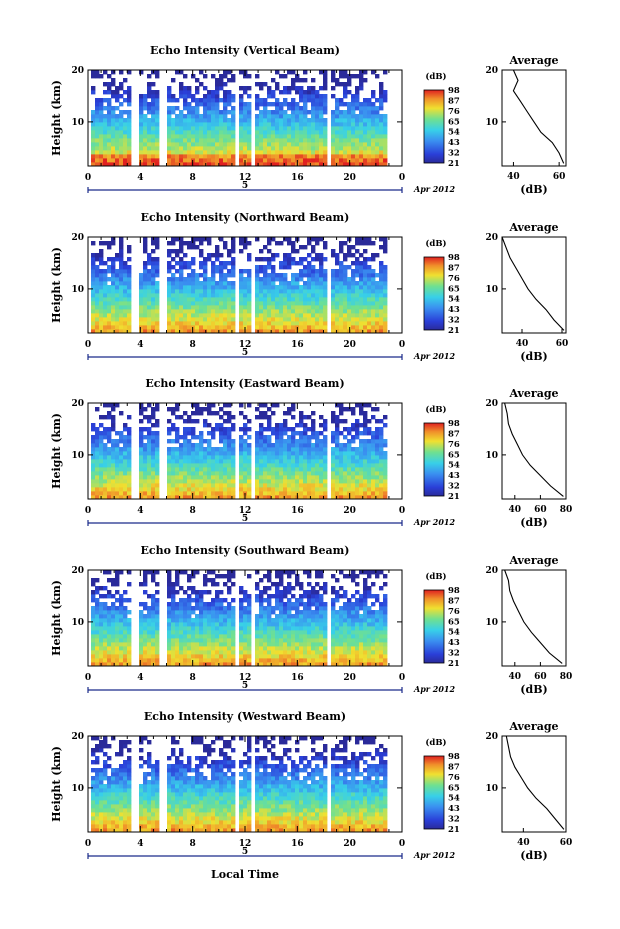 This screenshot has width=620, height=929. I want to click on colorbar-tick-label: 87, so click(454, 268).